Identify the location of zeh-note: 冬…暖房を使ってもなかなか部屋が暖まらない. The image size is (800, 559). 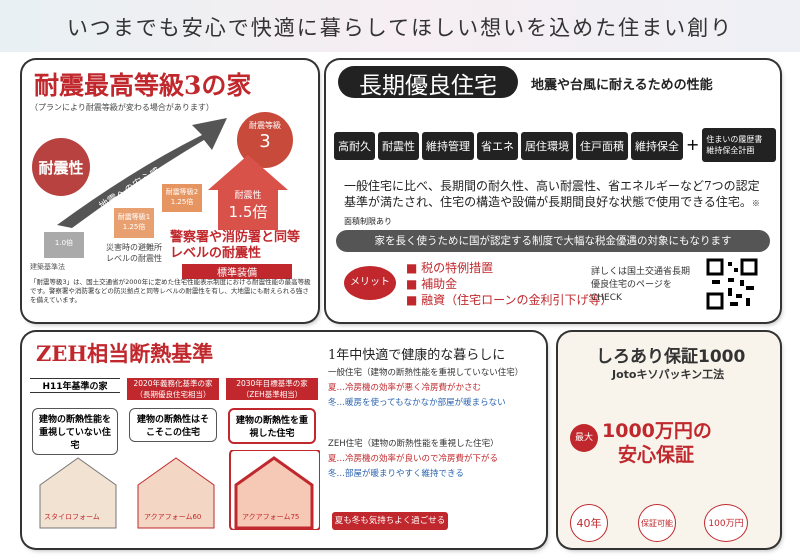
(417, 403).